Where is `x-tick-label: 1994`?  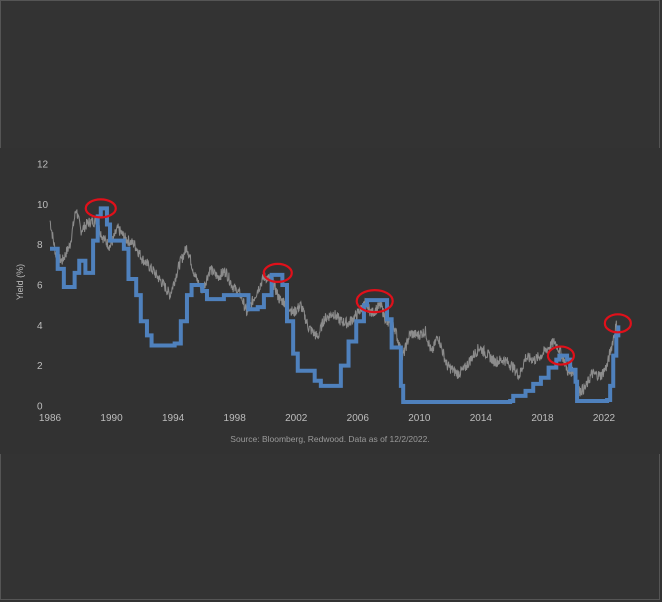
x-tick-label: 1994 is located at coordinates (173, 418).